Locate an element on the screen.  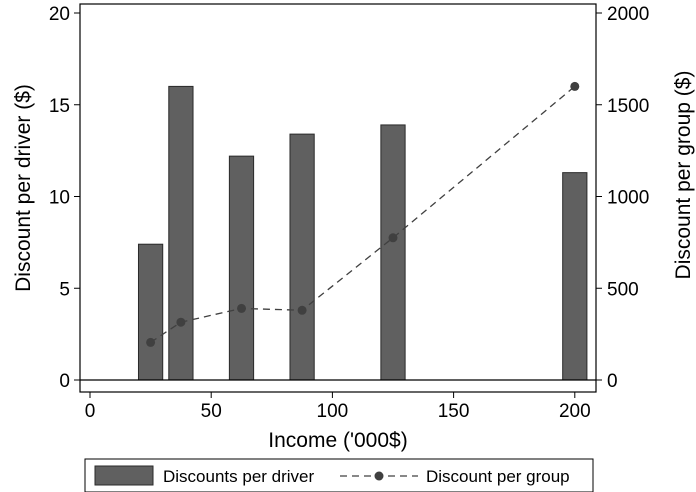
y-right-tick-label: 500 is located at coordinates (623, 289).